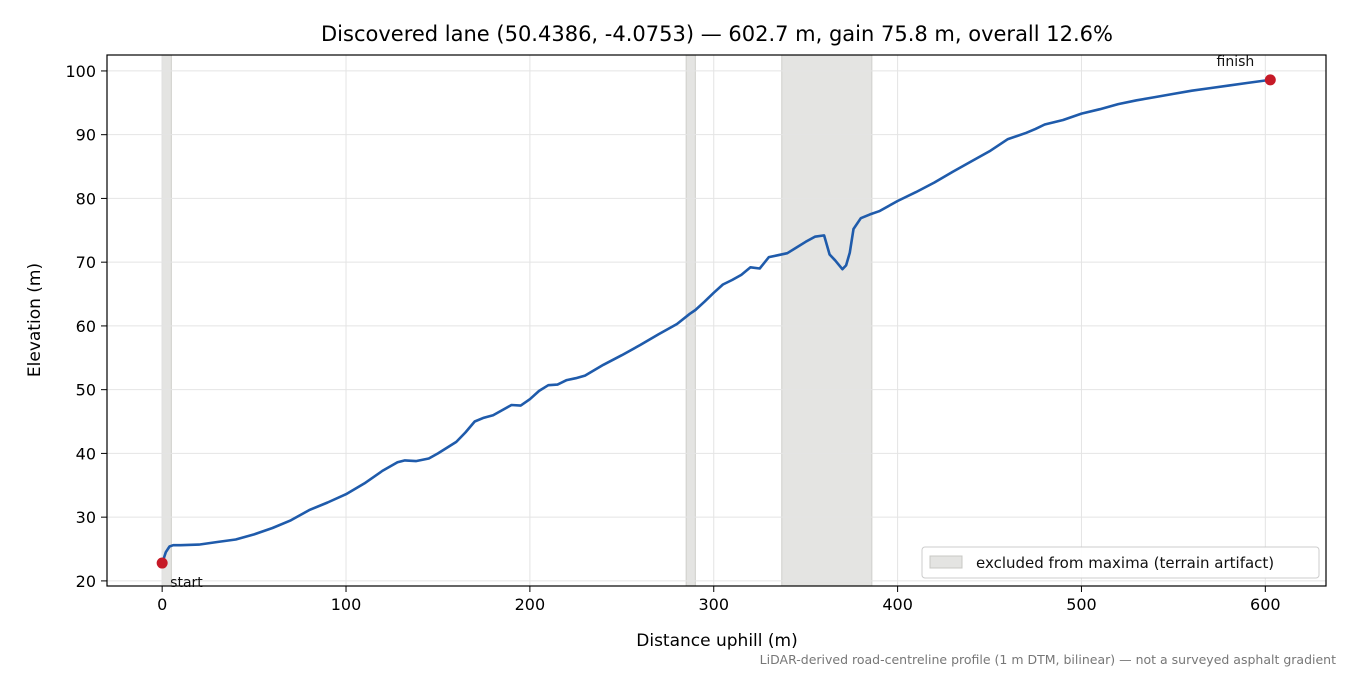  What do you see at coordinates (86, 581) in the screenshot?
I see `y-tick-label-20: 20` at bounding box center [86, 581].